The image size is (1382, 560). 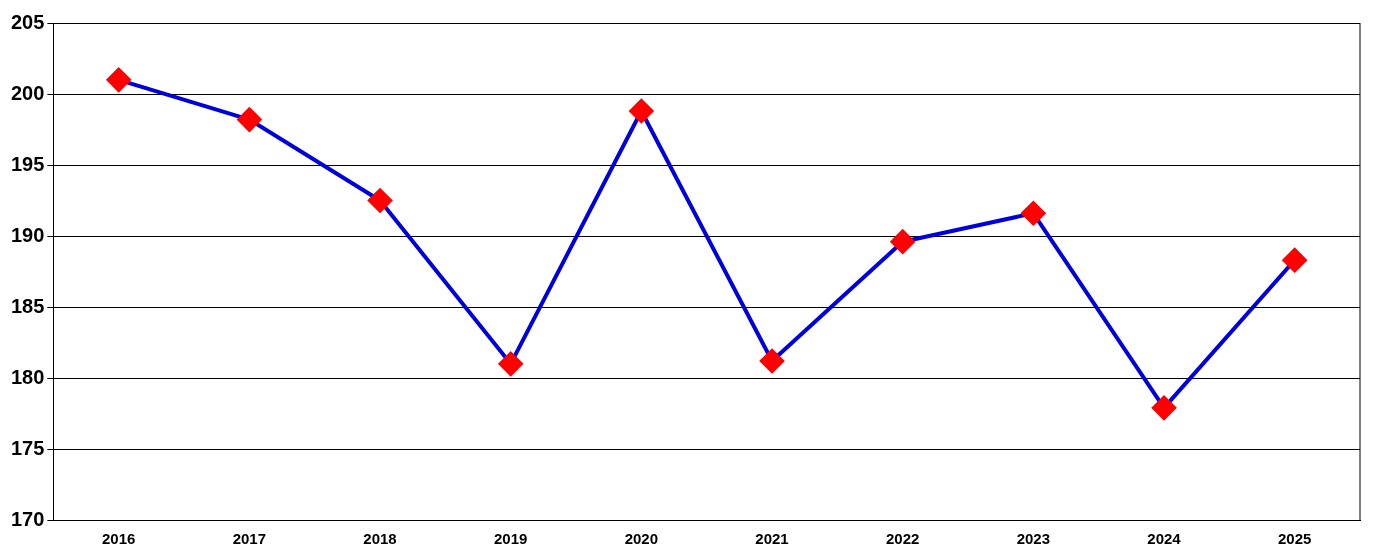 What do you see at coordinates (27, 21) in the screenshot?
I see `y-tick-label: 205` at bounding box center [27, 21].